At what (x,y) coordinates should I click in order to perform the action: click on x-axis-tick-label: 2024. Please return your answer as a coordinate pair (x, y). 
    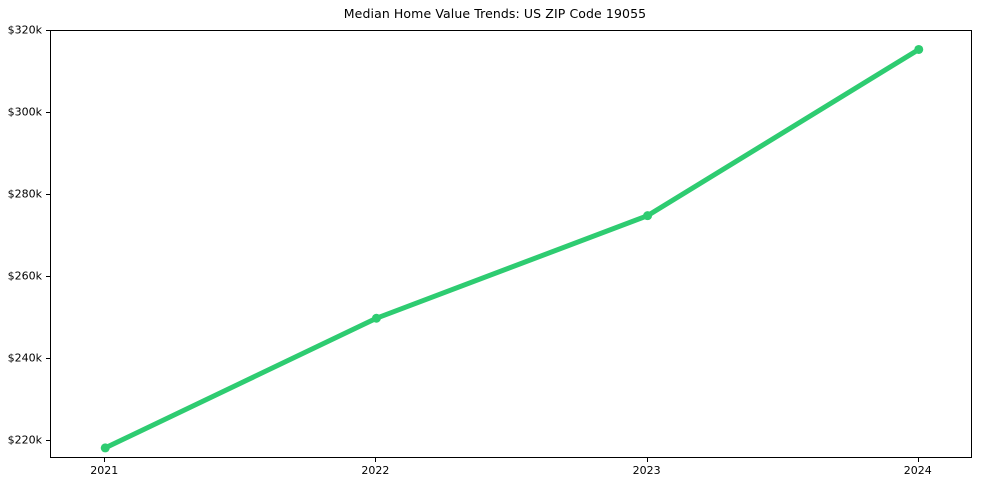
    Looking at the image, I should click on (917, 470).